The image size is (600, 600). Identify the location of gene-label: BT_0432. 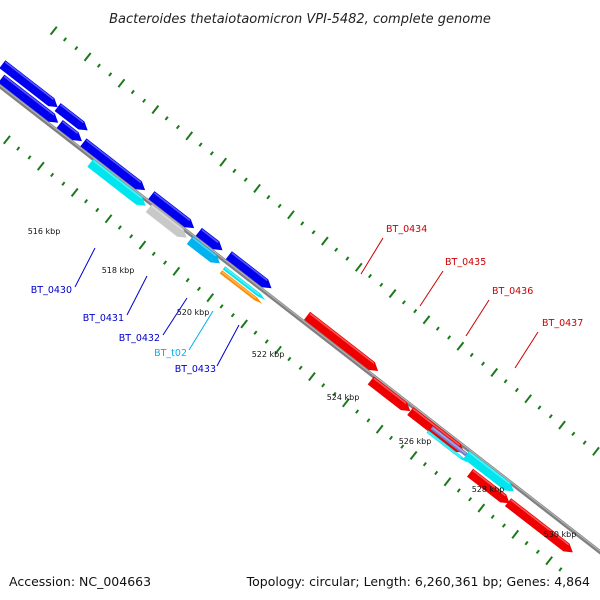
(139, 338).